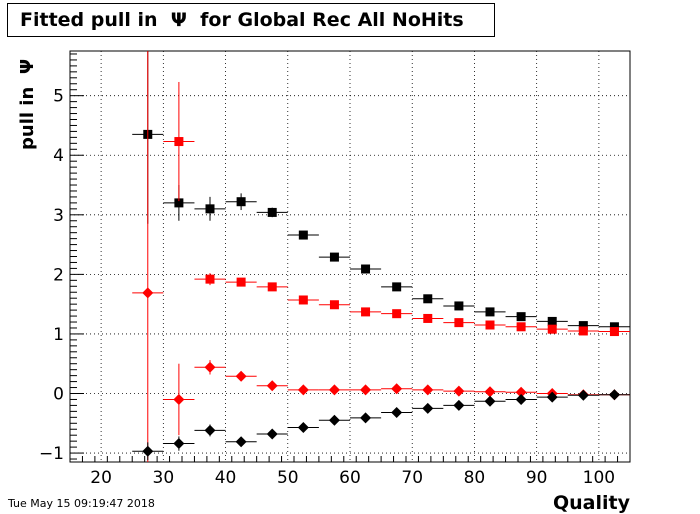 The image size is (700, 514). Describe the element at coordinates (592, 503) in the screenshot. I see `x-axis-label: Quality` at that location.